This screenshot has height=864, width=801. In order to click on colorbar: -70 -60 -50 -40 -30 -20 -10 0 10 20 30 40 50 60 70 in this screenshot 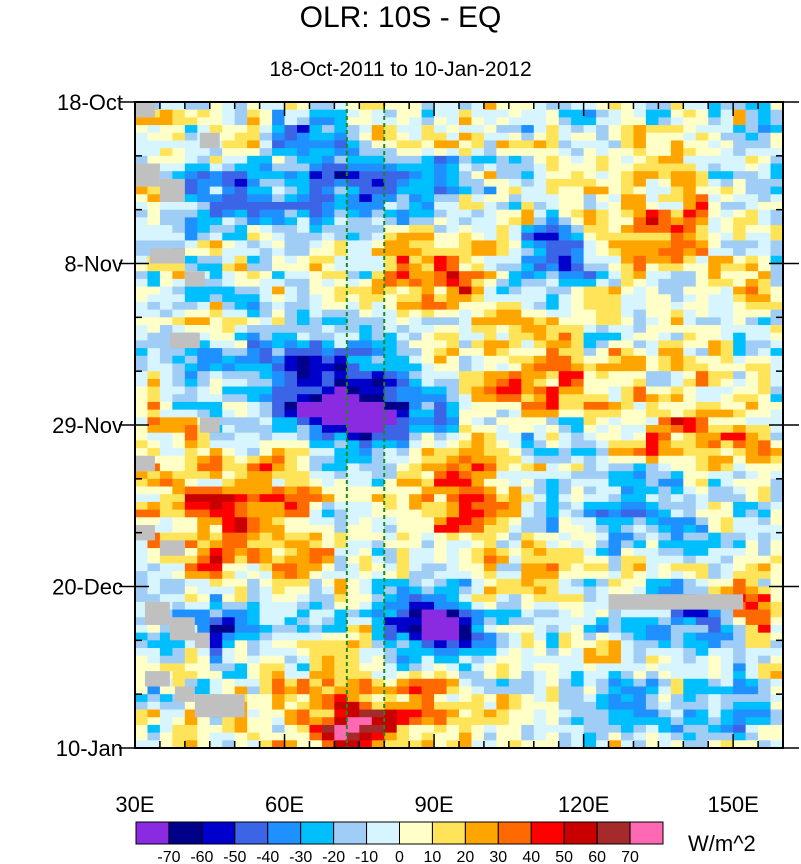, I will do `click(399, 842)`.